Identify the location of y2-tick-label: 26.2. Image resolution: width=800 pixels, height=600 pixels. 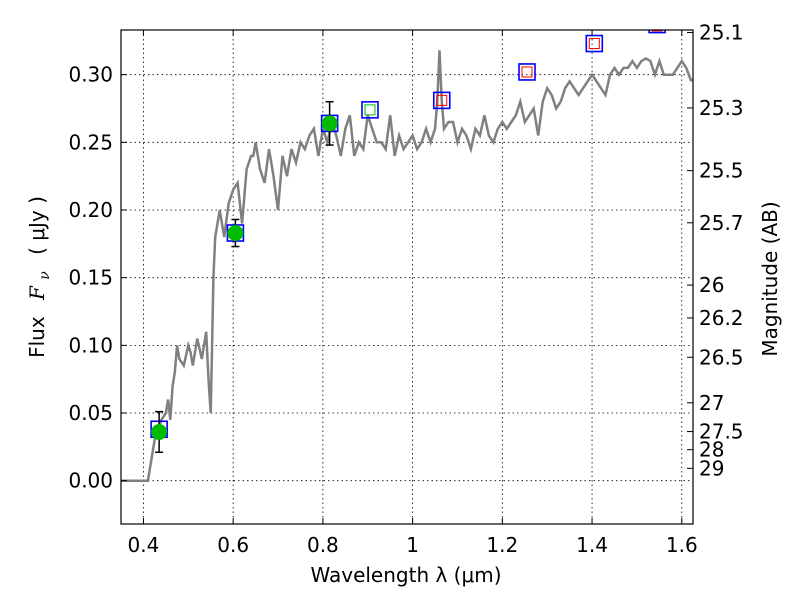
(721, 318).